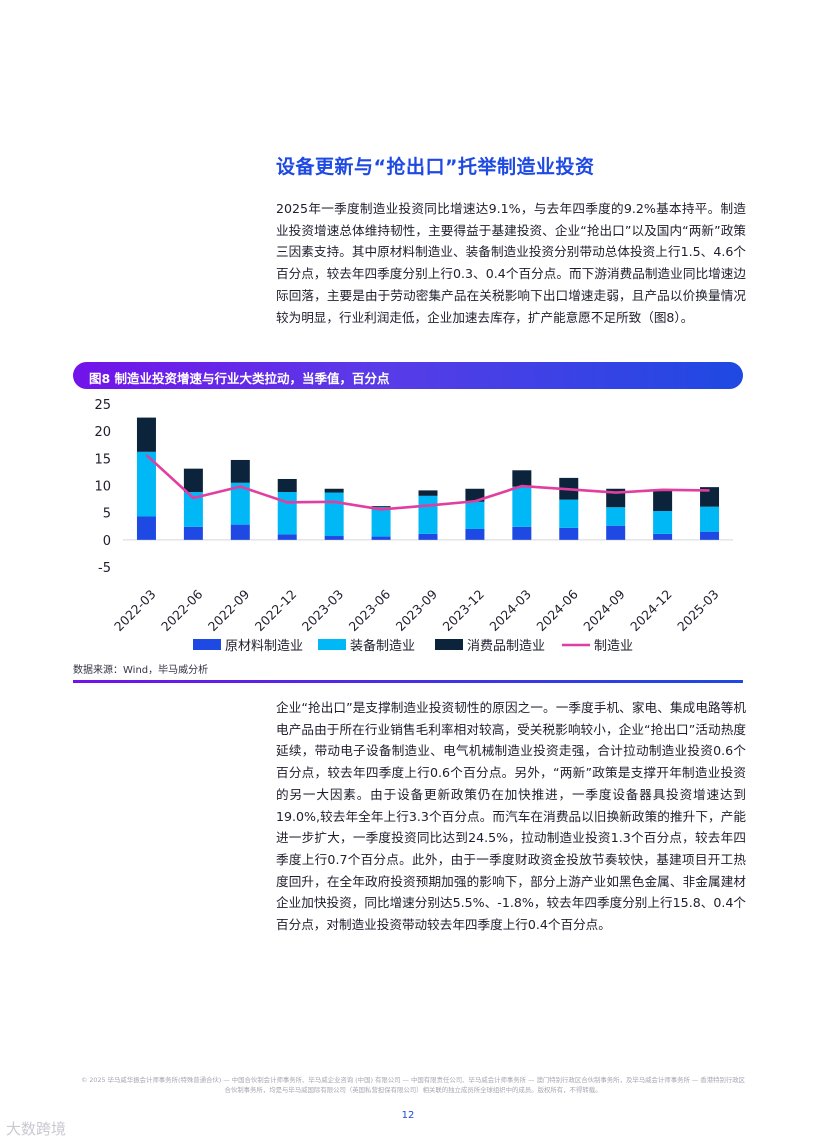  What do you see at coordinates (557, 610) in the screenshot?
I see `x-tick-label: 2024-06` at bounding box center [557, 610].